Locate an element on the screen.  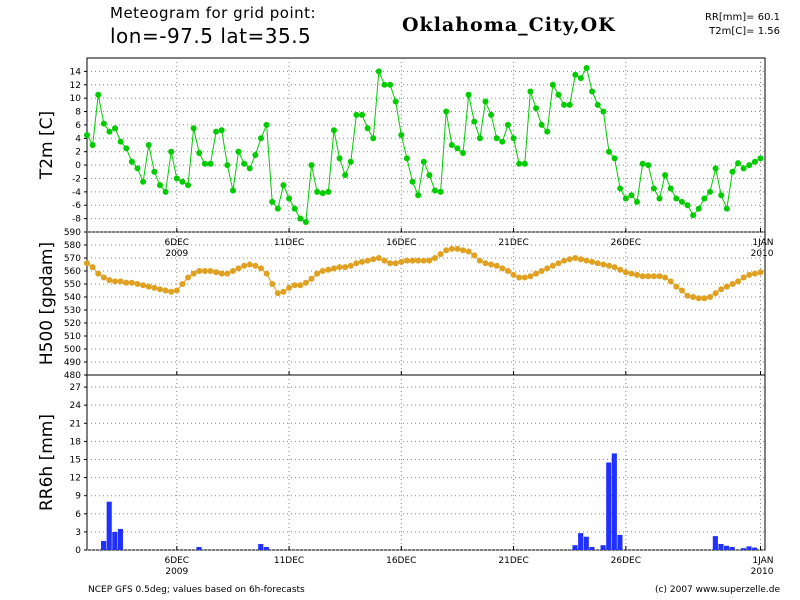
t2m-ytick-label: 4 is located at coordinates (78, 139).